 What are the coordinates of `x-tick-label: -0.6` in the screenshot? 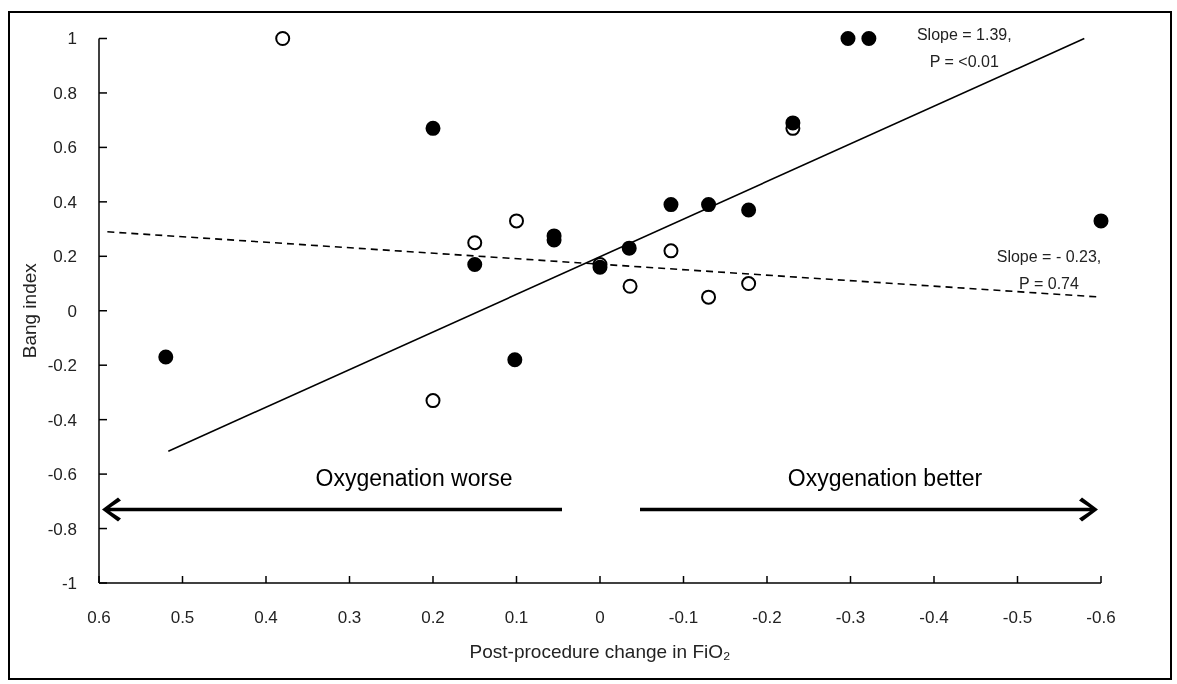 It's located at (1101, 617).